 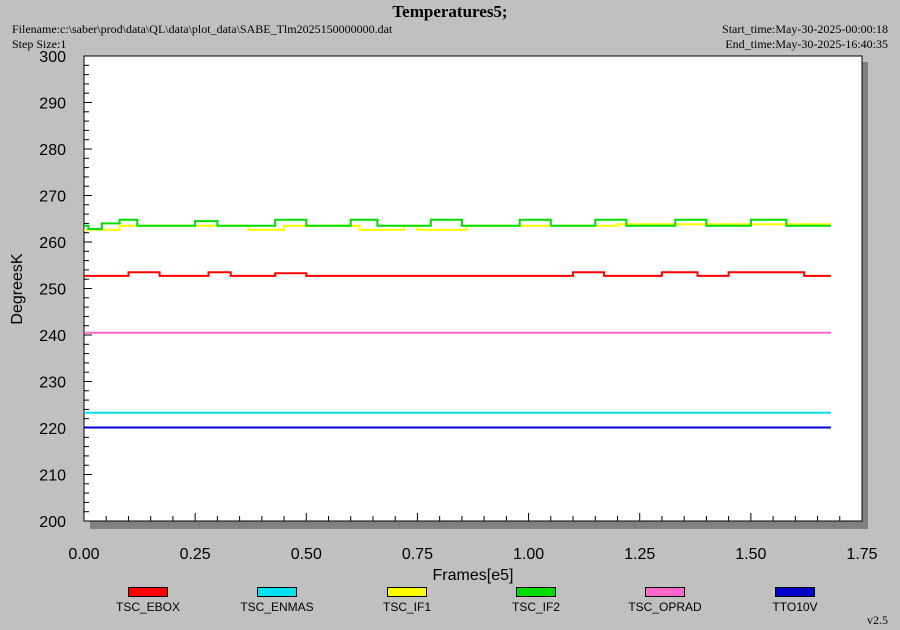 What do you see at coordinates (806, 44) in the screenshot?
I see `end-time-label: End_time:May-30-2025-16:40:35` at bounding box center [806, 44].